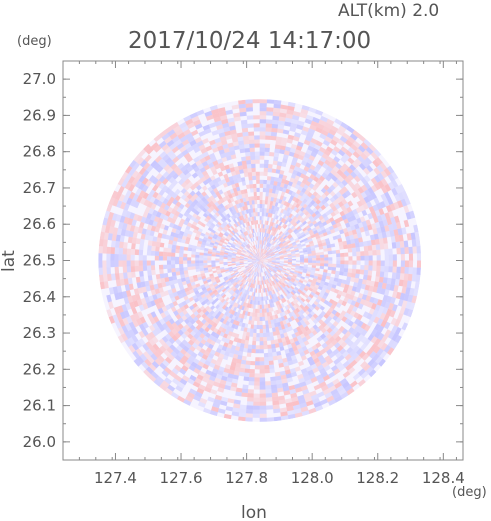 The width and height of the screenshot is (491, 521). What do you see at coordinates (39, 152) in the screenshot?
I see `y-tick-label: 26.8` at bounding box center [39, 152].